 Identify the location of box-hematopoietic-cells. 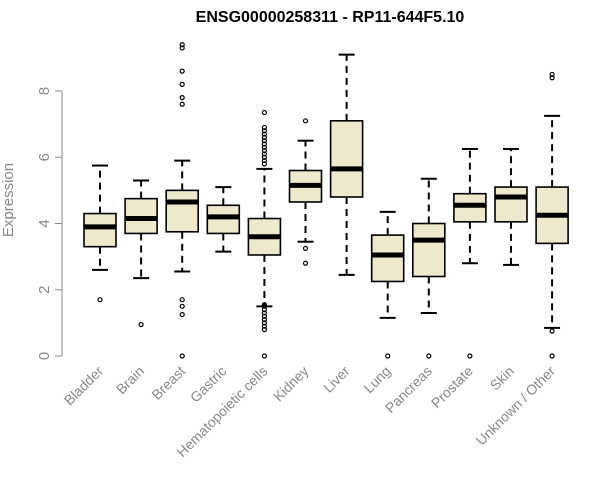
(264, 234).